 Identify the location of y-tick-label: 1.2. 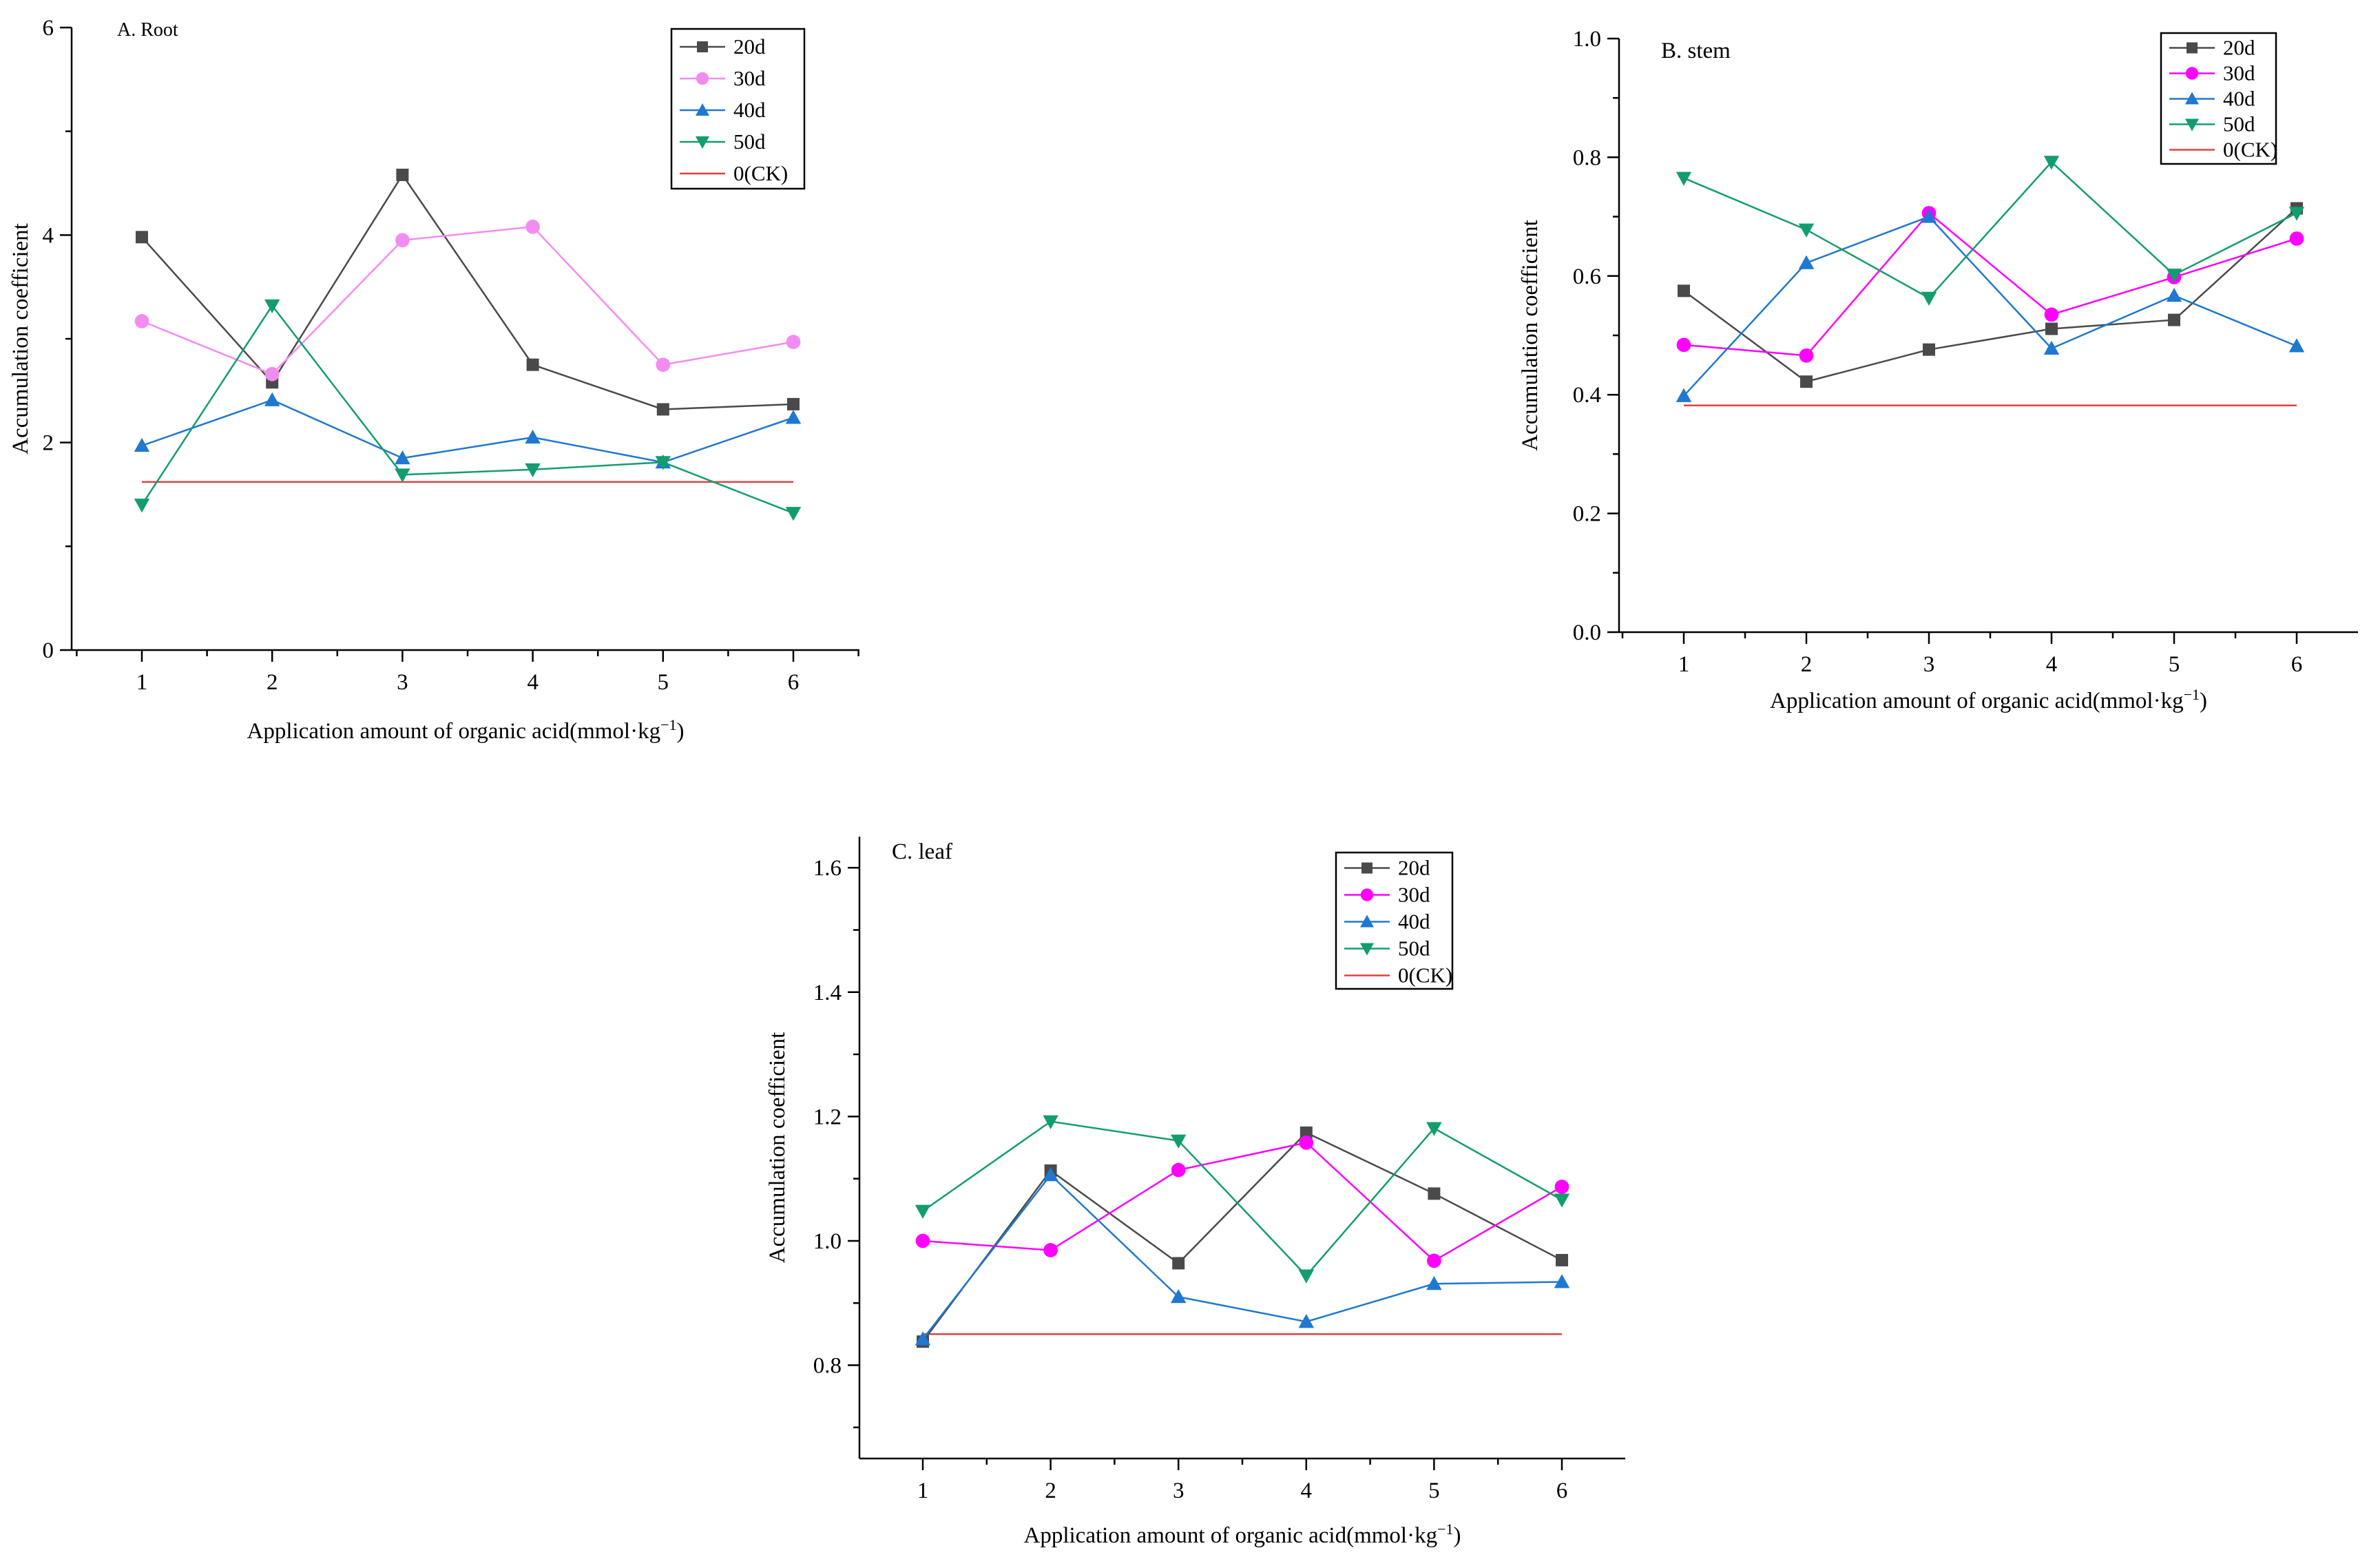
(828, 1117).